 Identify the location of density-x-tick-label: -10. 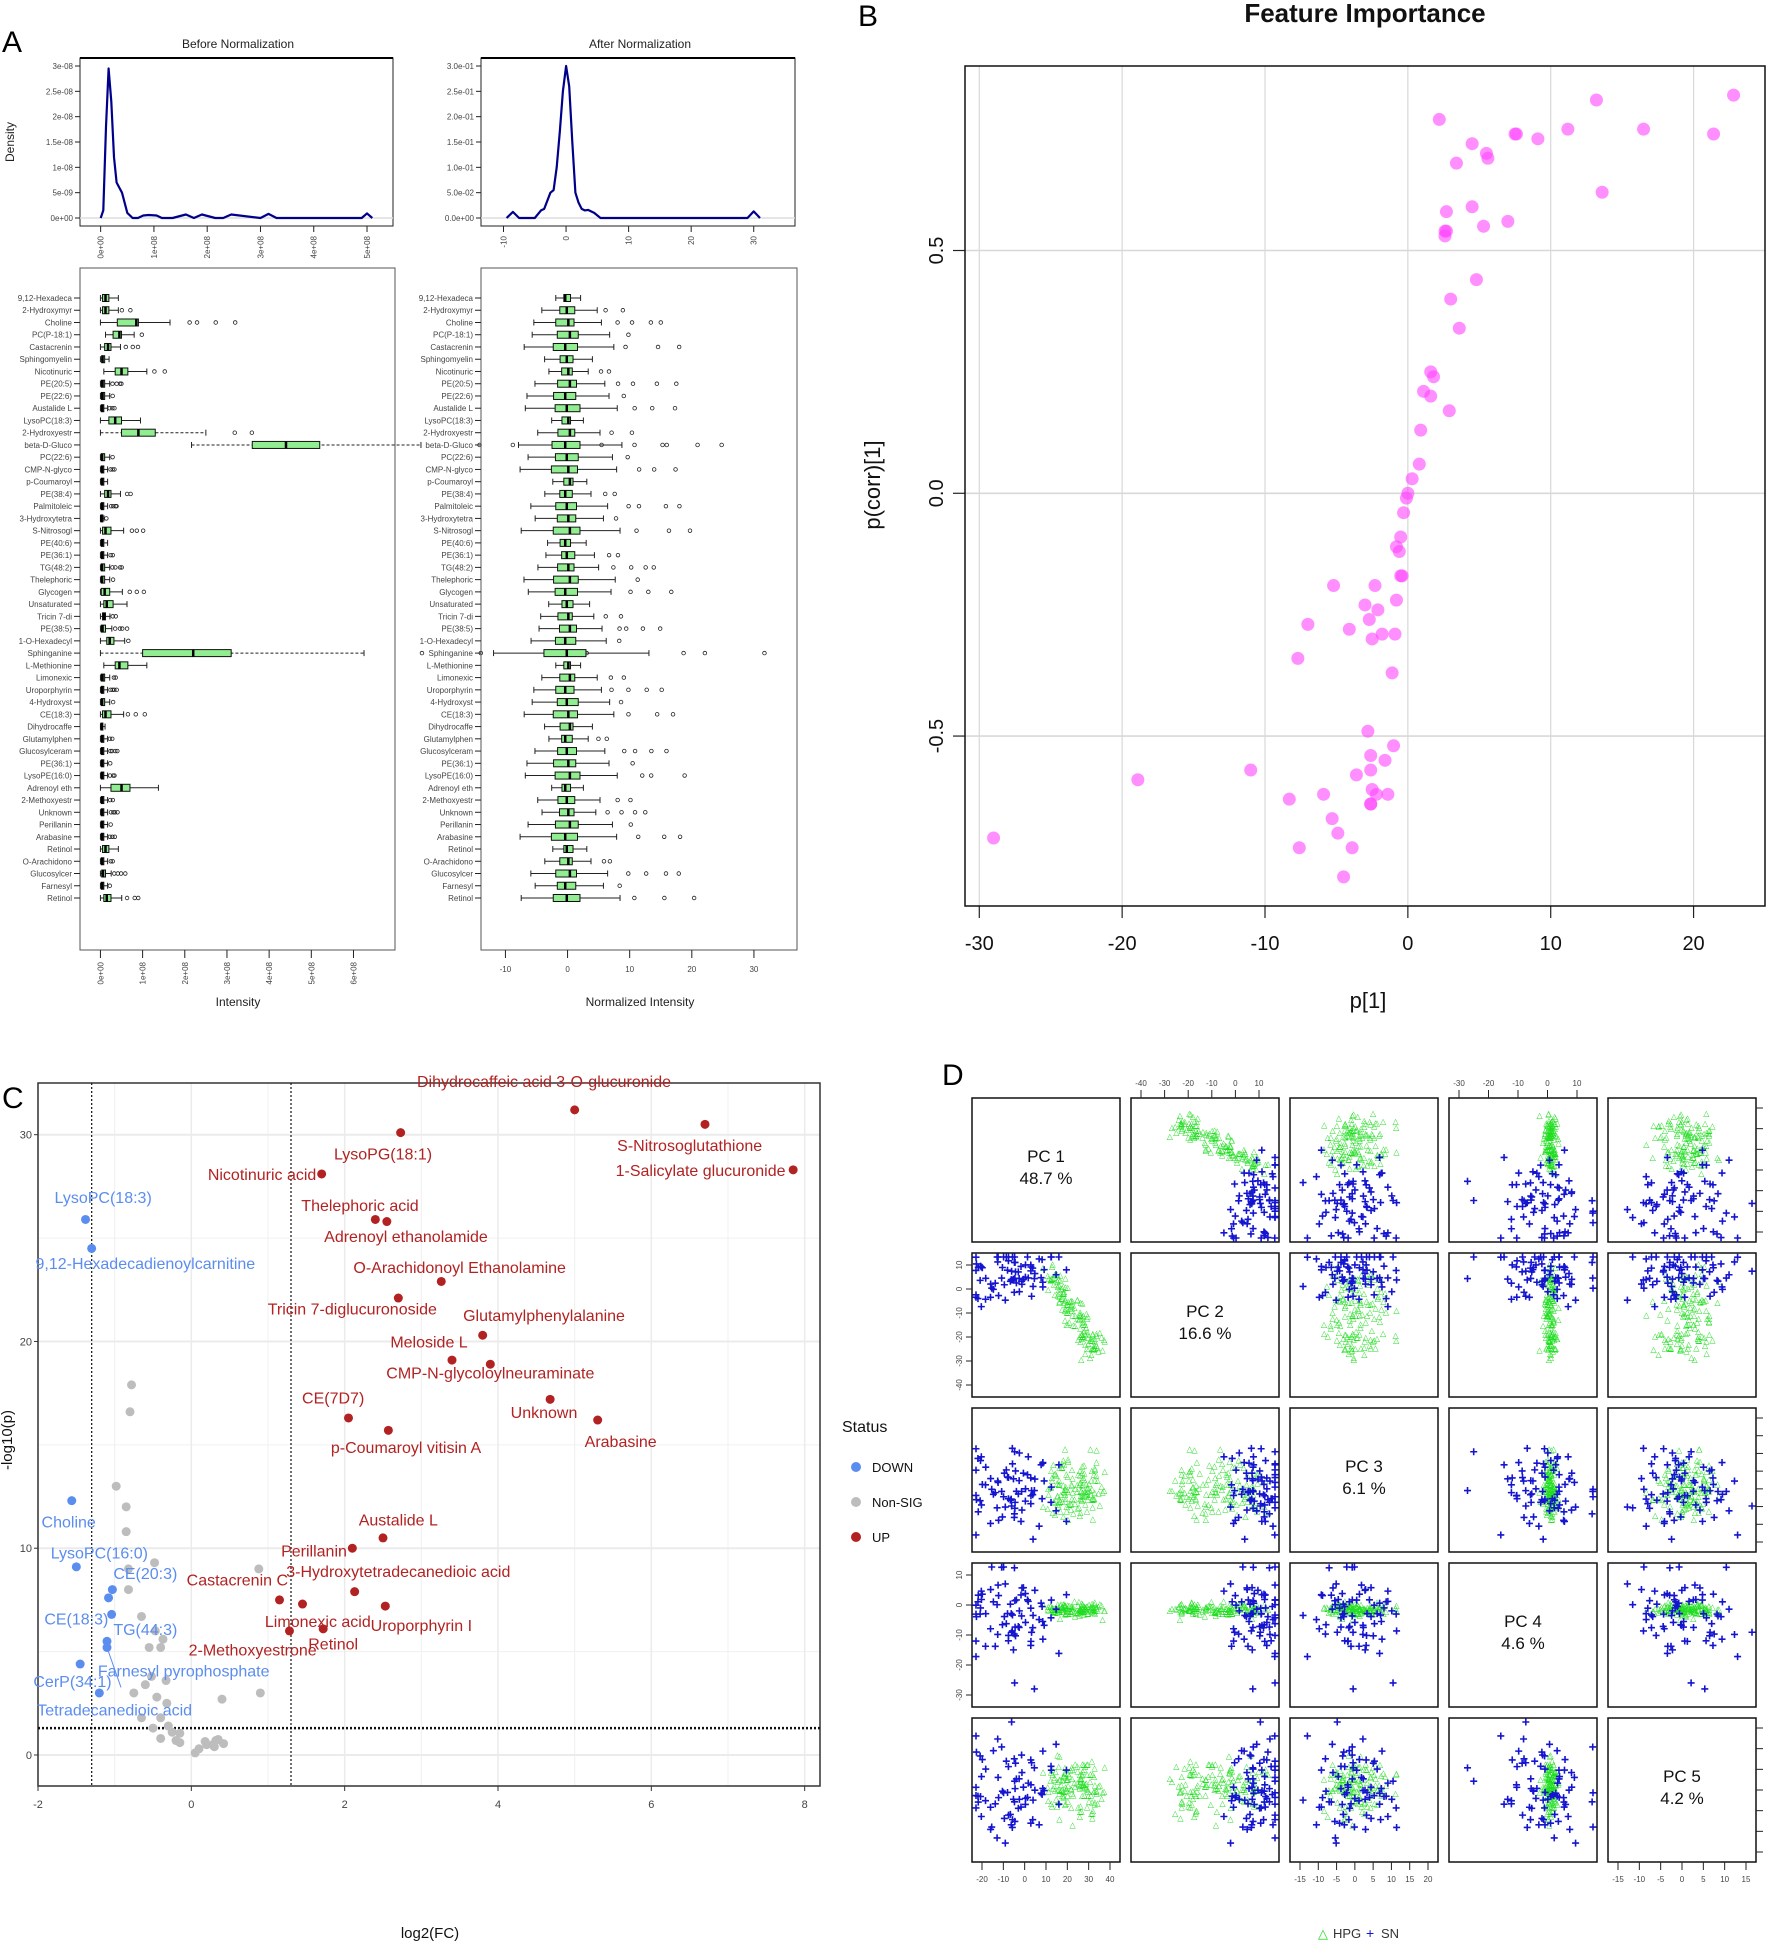
(504, 241).